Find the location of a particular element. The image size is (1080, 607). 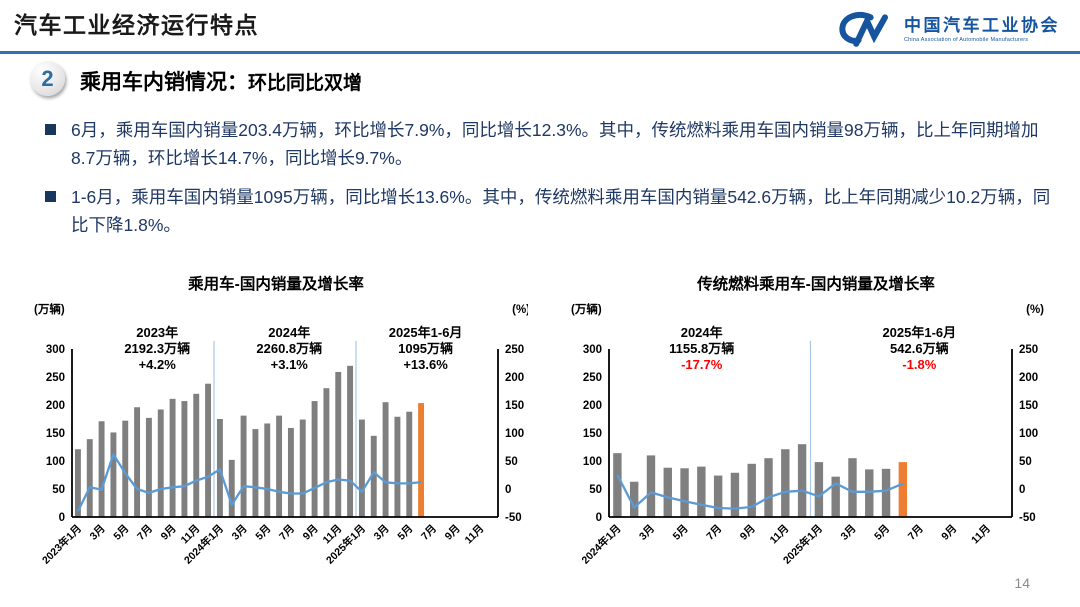

caam-logo-mark-icon is located at coordinates (863, 29).